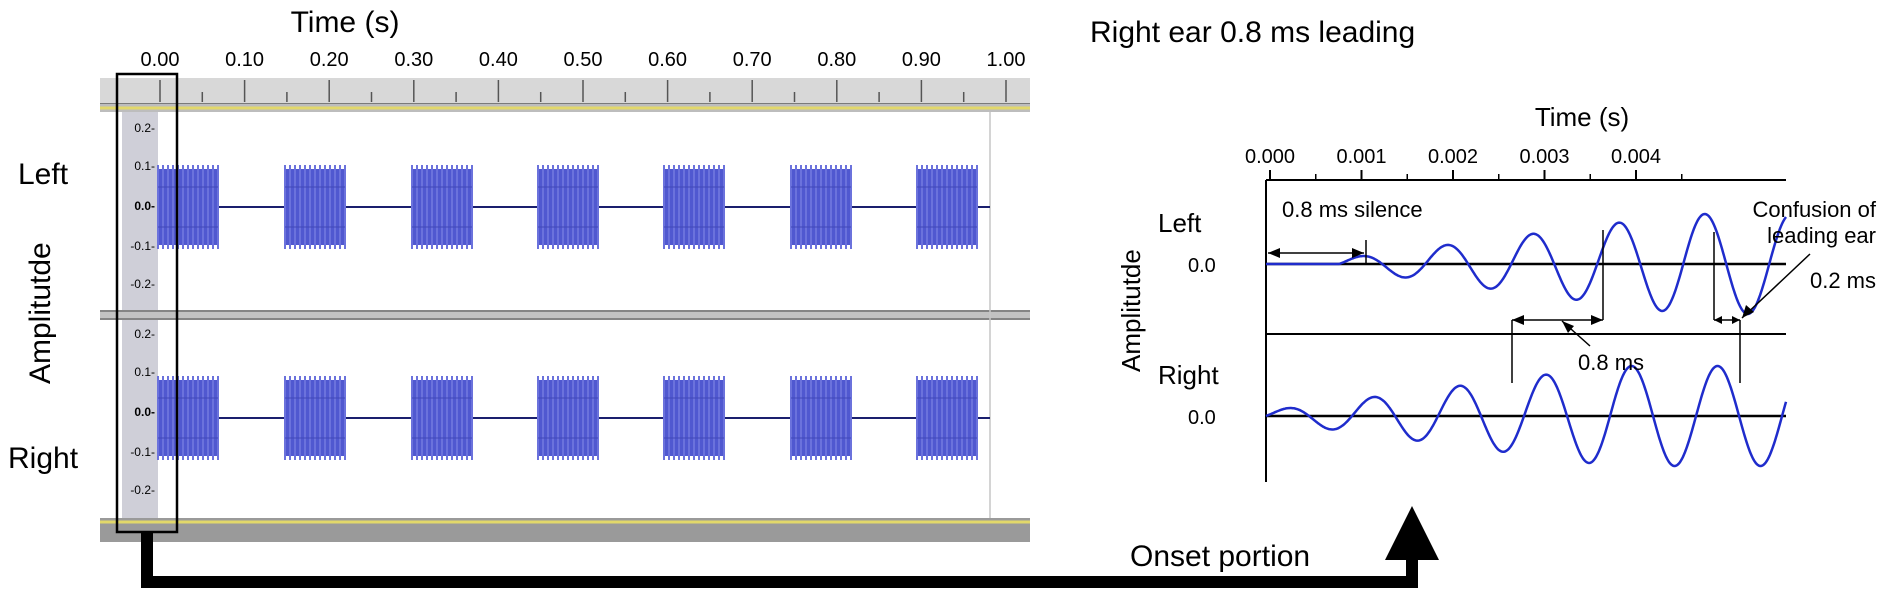  I want to click on confusion-label-line2: leading ear, so click(1821, 235).